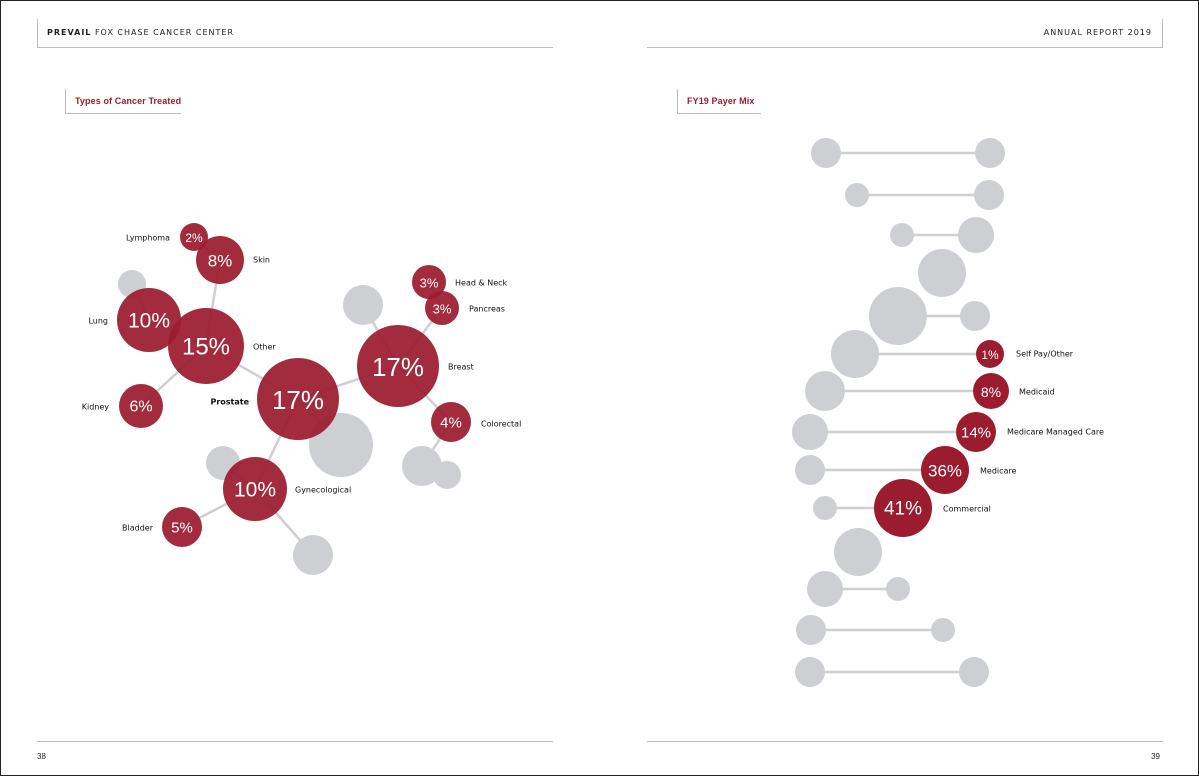 Image resolution: width=1199 pixels, height=776 pixels. I want to click on pct-skin: 8%, so click(220, 261).